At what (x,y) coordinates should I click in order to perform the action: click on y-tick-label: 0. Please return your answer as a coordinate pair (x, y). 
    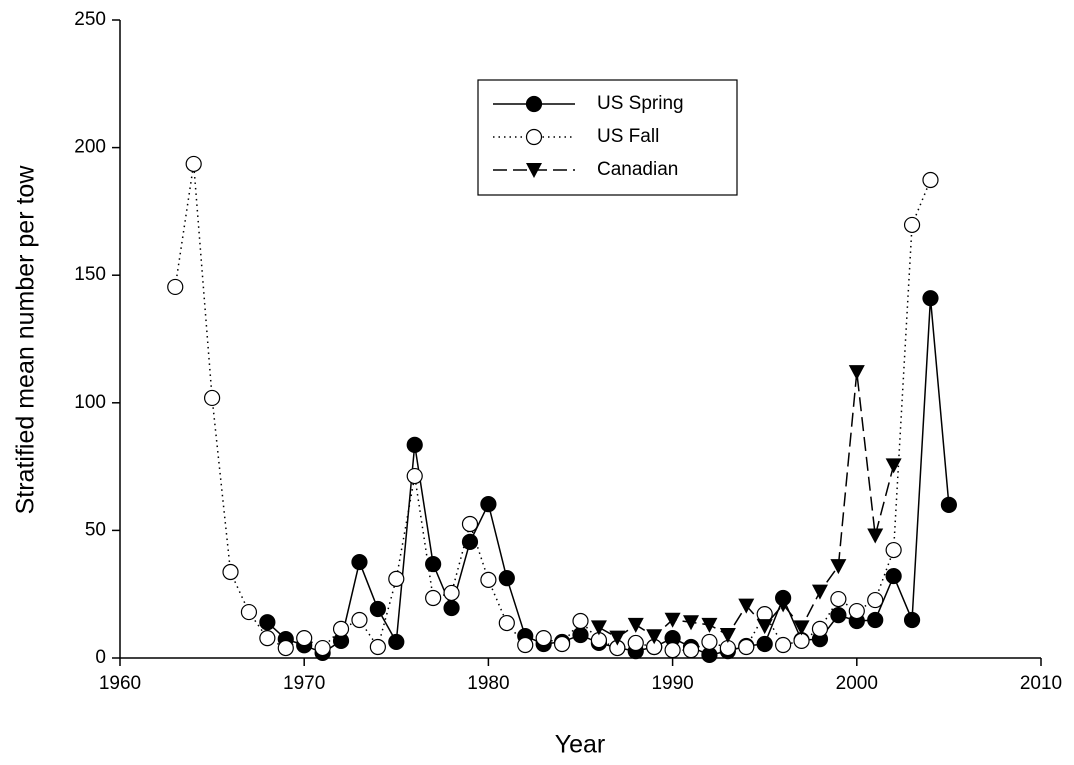
    Looking at the image, I should click on (100, 657).